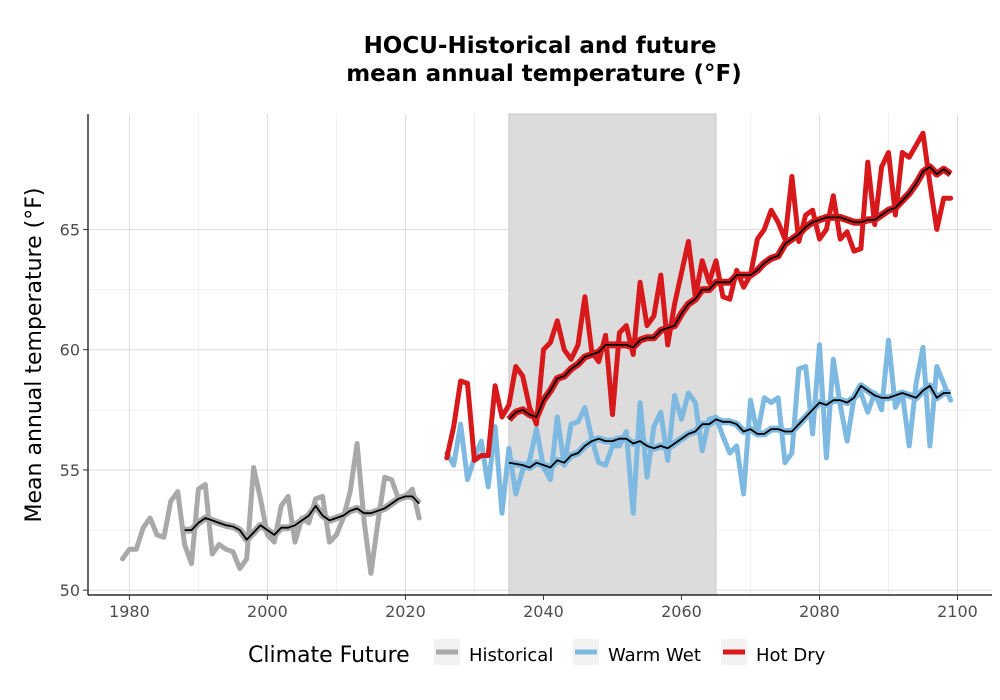  I want to click on reference-period-rect, so click(612, 354).